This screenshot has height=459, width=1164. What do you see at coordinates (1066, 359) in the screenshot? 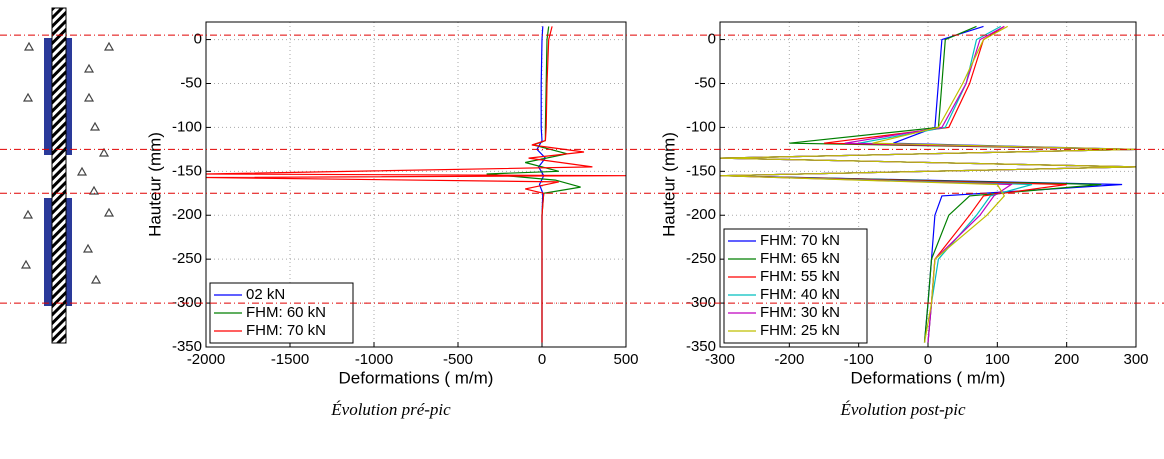
I see `x-tick-label: 200` at bounding box center [1066, 359].